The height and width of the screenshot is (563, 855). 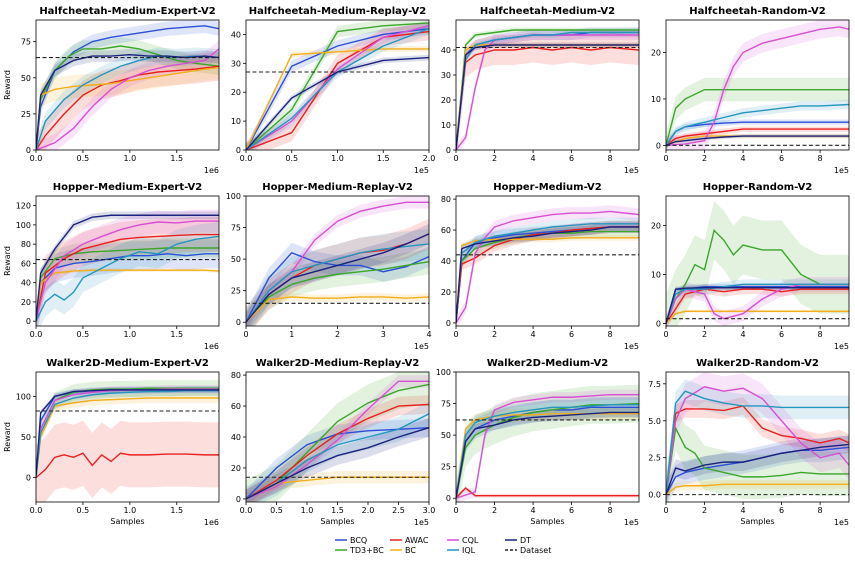 What do you see at coordinates (7, 261) in the screenshot?
I see `y-axis-label: Reward` at bounding box center [7, 261].